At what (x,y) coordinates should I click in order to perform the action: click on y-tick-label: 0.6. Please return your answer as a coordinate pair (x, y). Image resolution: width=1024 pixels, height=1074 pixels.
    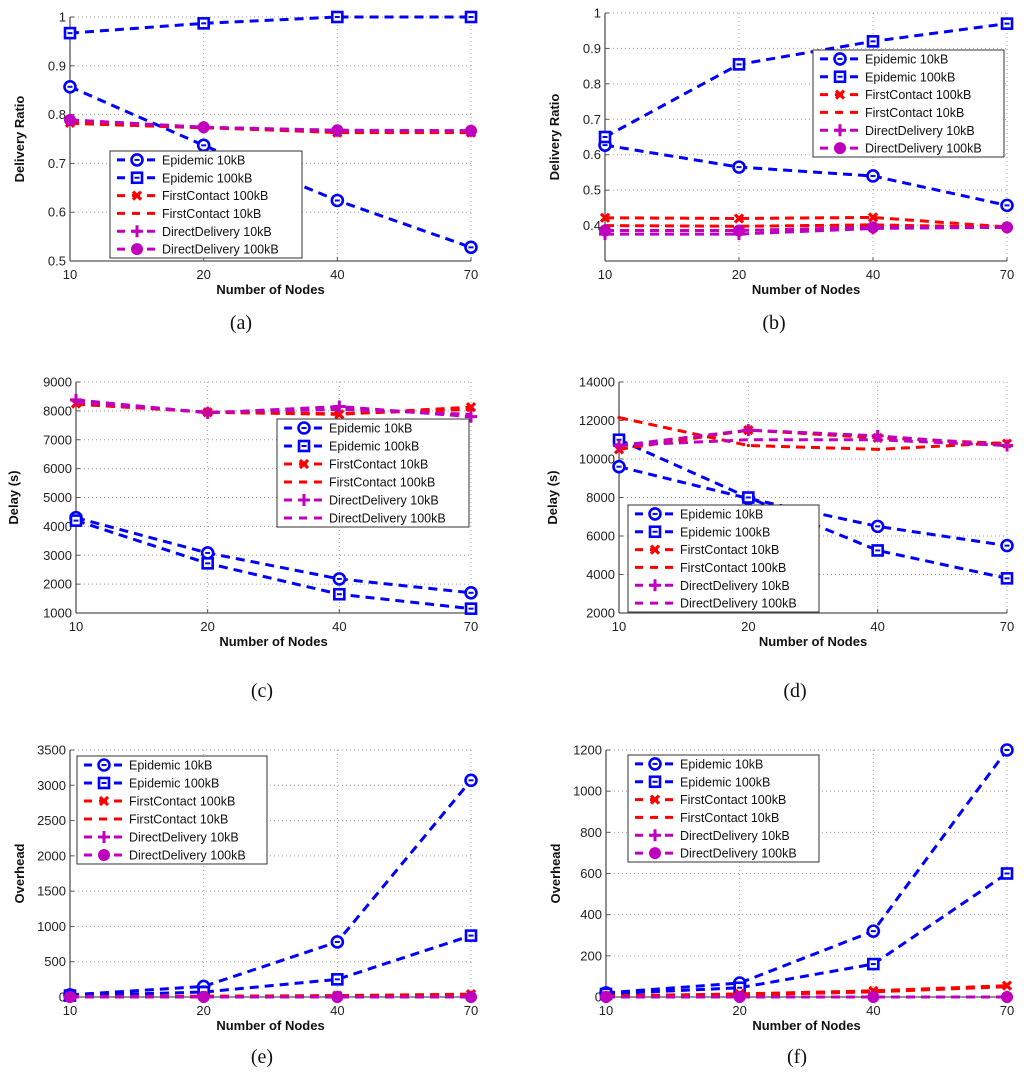
    Looking at the image, I should click on (57, 212).